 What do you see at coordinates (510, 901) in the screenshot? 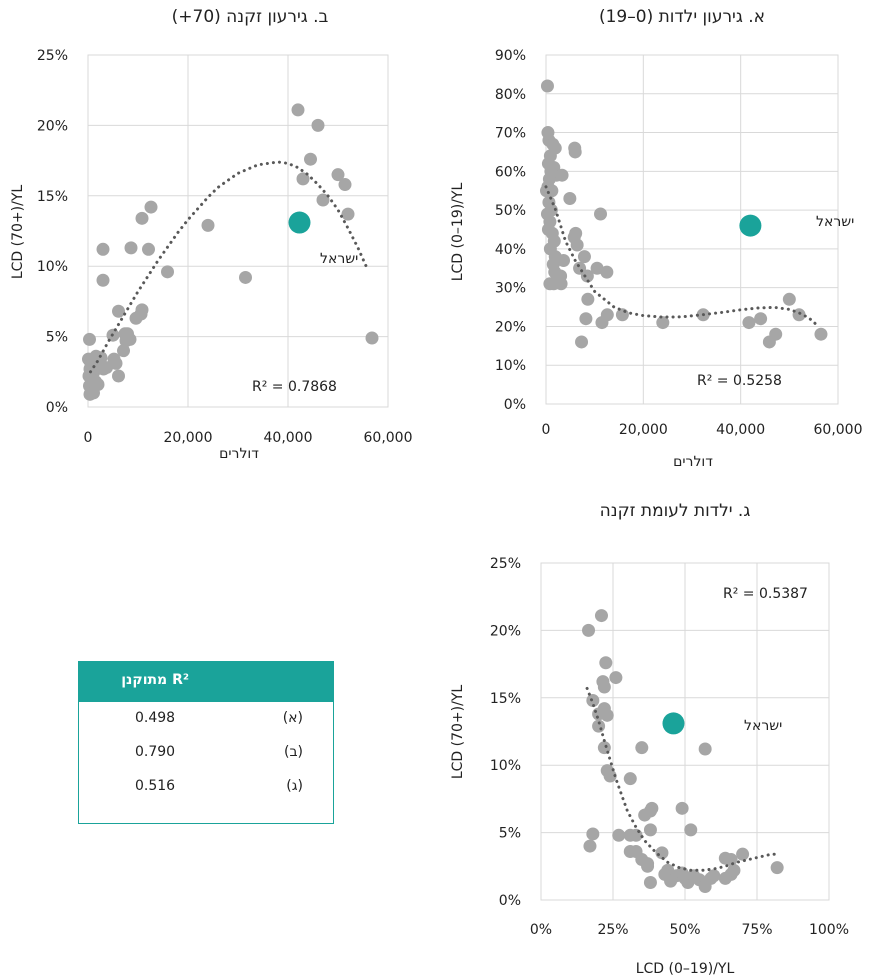
I see `y-tick-label: 0%` at bounding box center [510, 901].